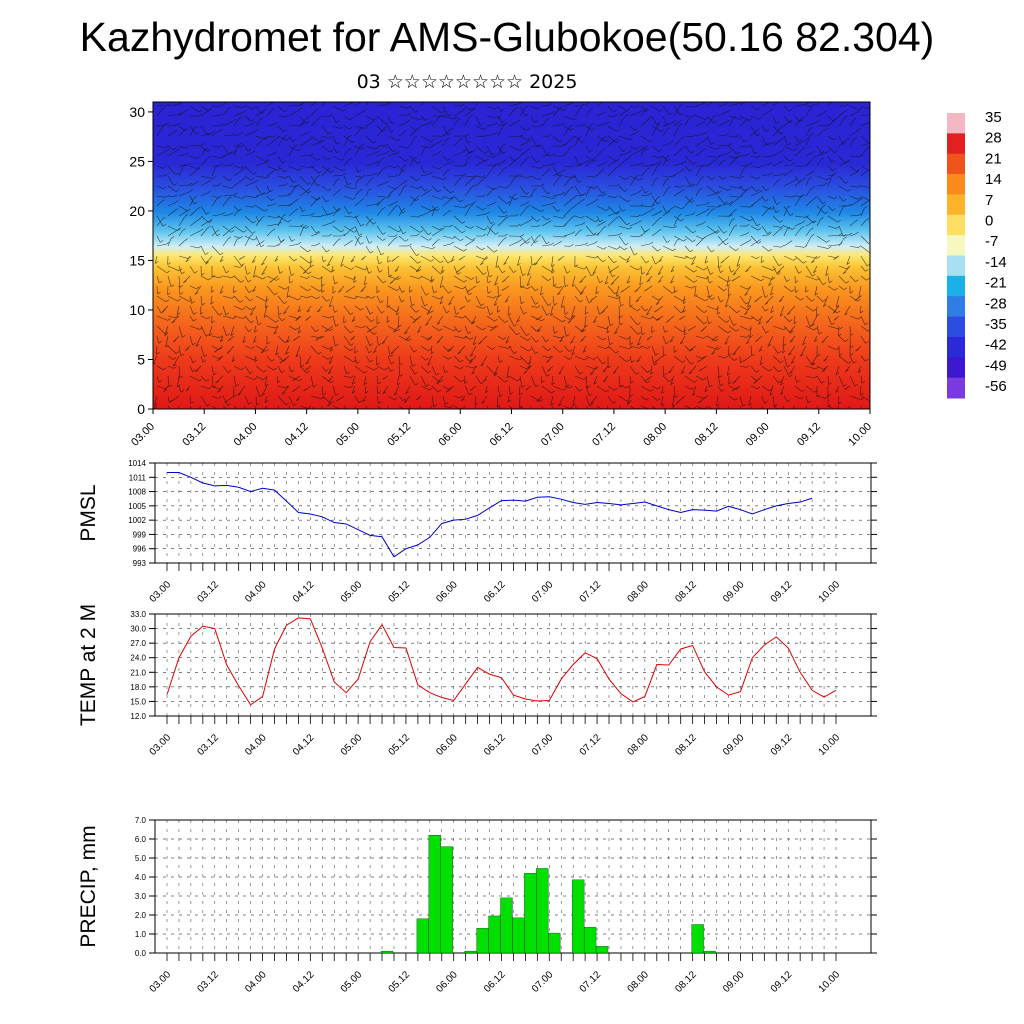  Describe the element at coordinates (138, 687) in the screenshot. I see `y-tick-label: 18.0` at that location.